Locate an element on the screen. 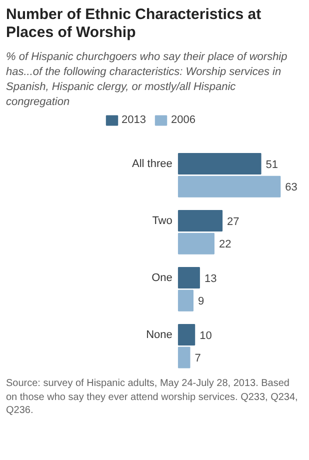 Image resolution: width=309 pixels, height=460 pixels. data-label: 9 is located at coordinates (201, 302).